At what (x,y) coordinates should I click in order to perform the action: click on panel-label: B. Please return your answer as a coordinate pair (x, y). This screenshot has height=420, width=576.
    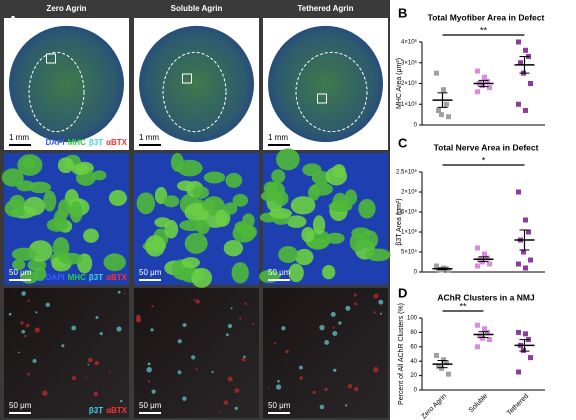
    Looking at the image, I should click on (402, 12).